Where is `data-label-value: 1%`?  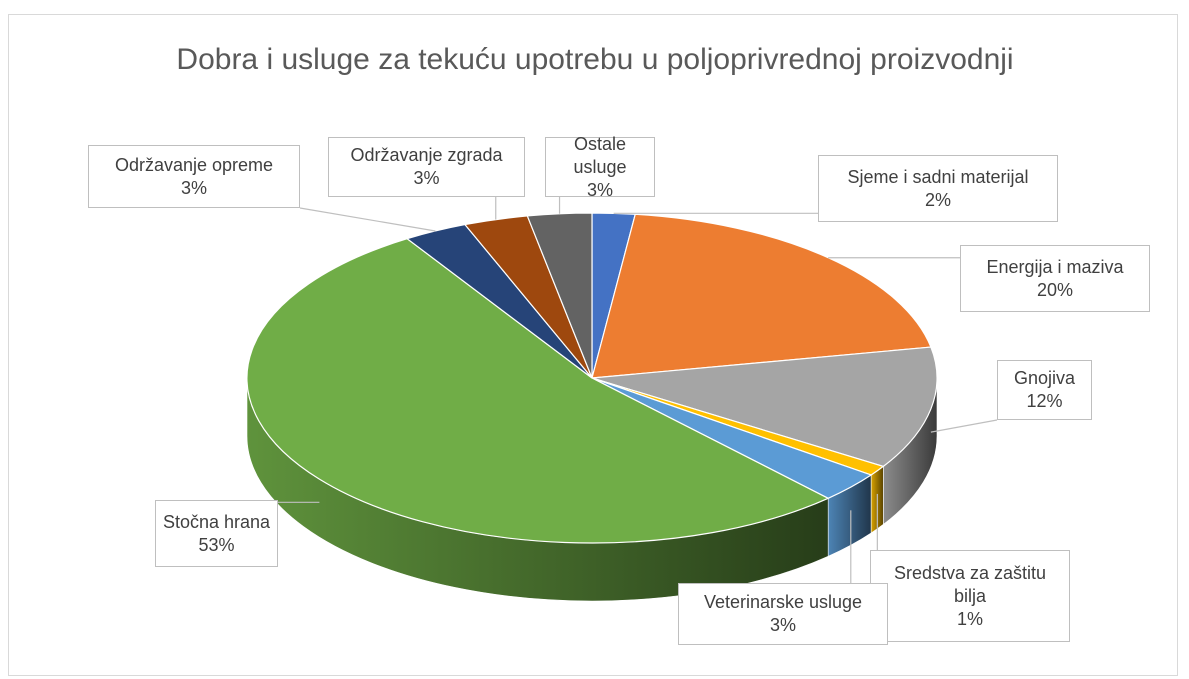 data-label-value: 1% is located at coordinates (969, 618).